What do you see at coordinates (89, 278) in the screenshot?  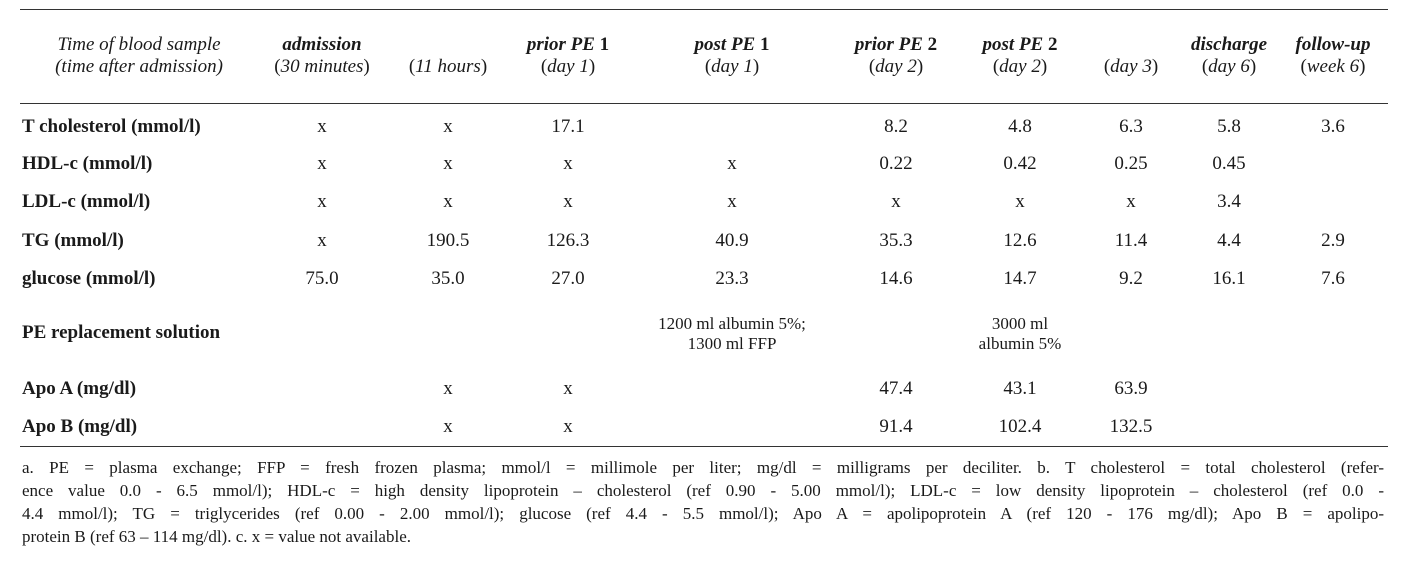 I see `row-label-glucose: glucose (mmol/l)` at bounding box center [89, 278].